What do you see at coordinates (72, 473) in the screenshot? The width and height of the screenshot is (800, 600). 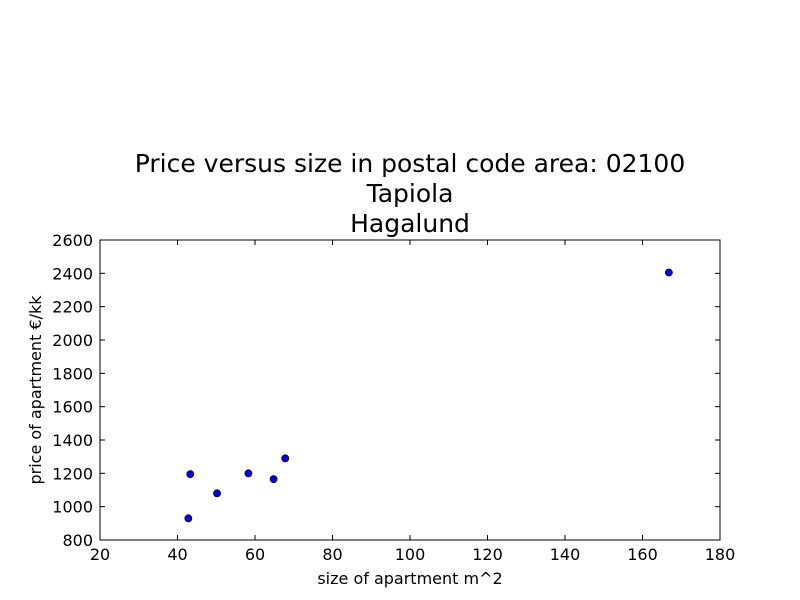 I see `y-tick-label: 1200` at bounding box center [72, 473].